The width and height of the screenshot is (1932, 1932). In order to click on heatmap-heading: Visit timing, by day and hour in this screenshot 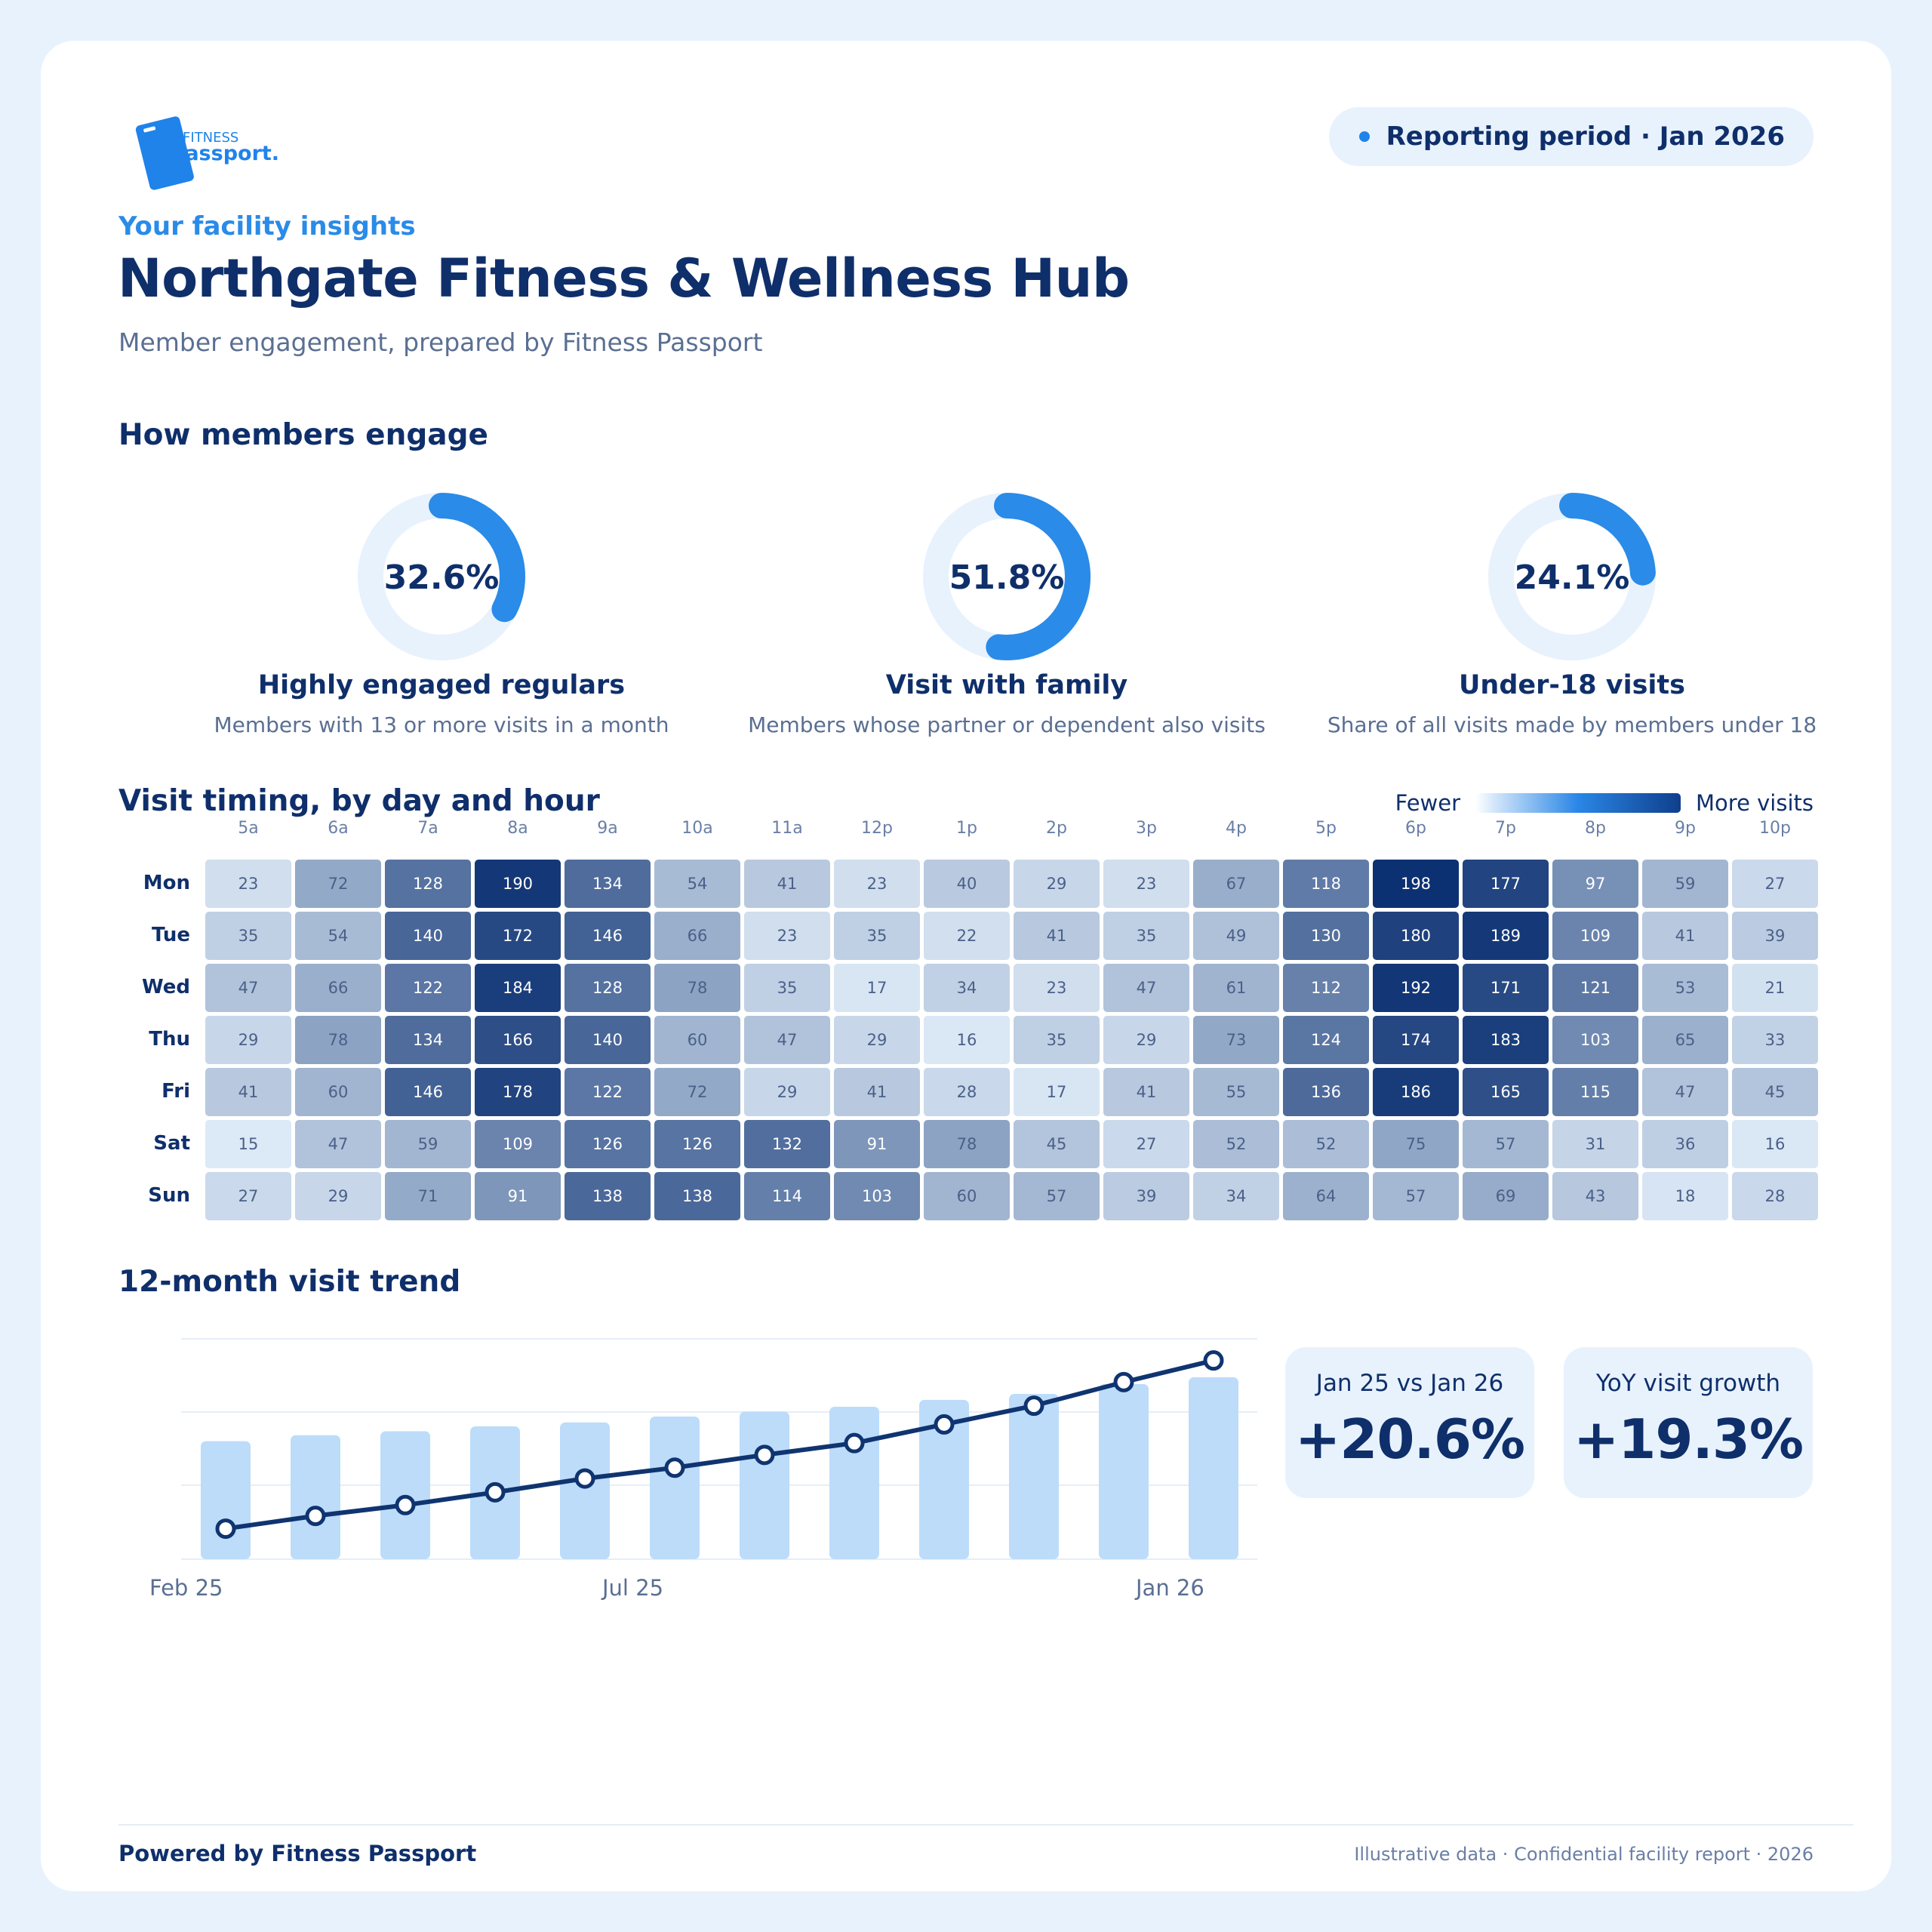, I will do `click(359, 801)`.